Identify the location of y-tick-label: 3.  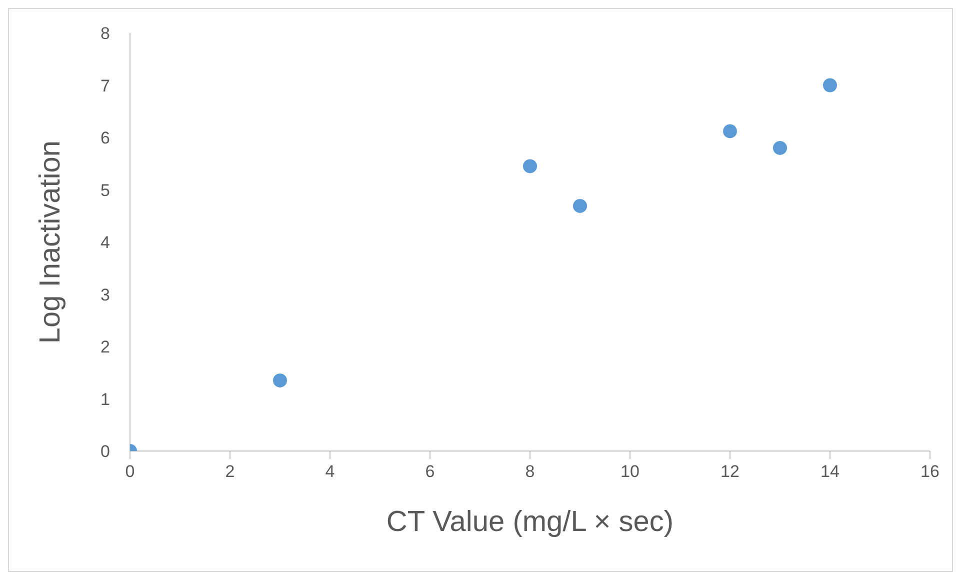
(105, 294).